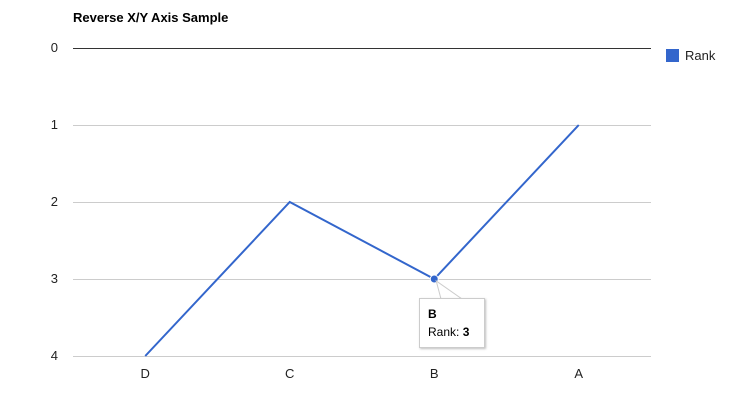 This screenshot has height=400, width=750. What do you see at coordinates (151, 17) in the screenshot?
I see `chart-title: Reverse X/Y Axis Sample` at bounding box center [151, 17].